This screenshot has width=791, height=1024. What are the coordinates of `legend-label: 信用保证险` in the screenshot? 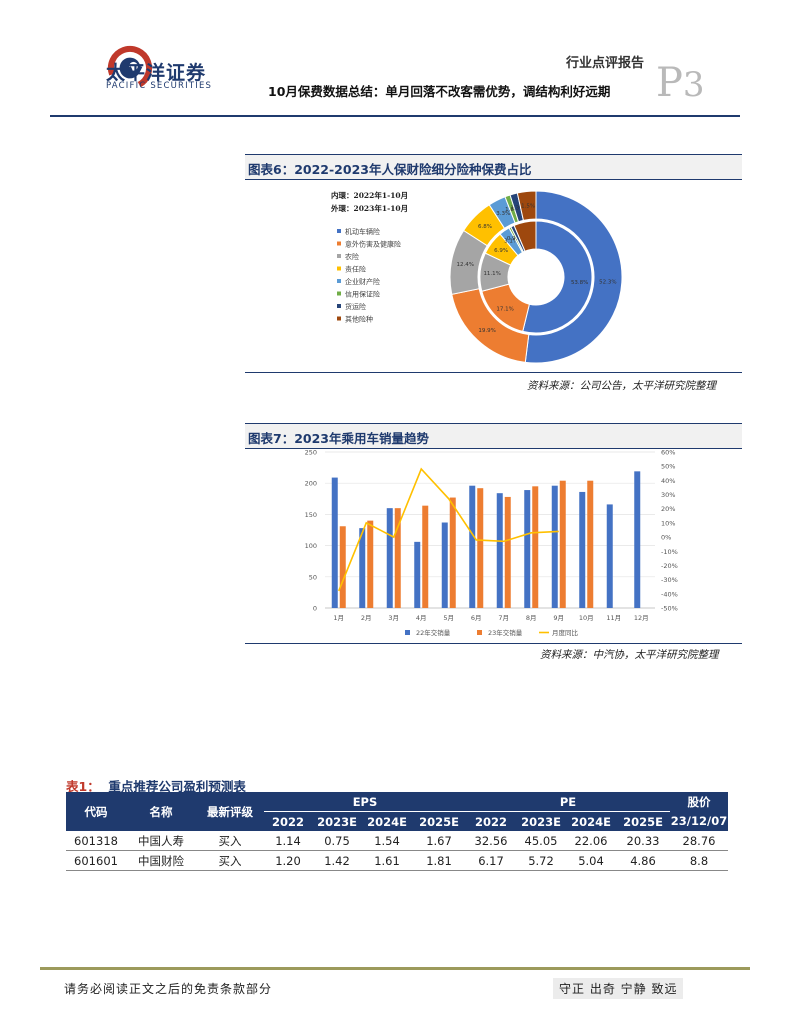 It's located at (362, 294).